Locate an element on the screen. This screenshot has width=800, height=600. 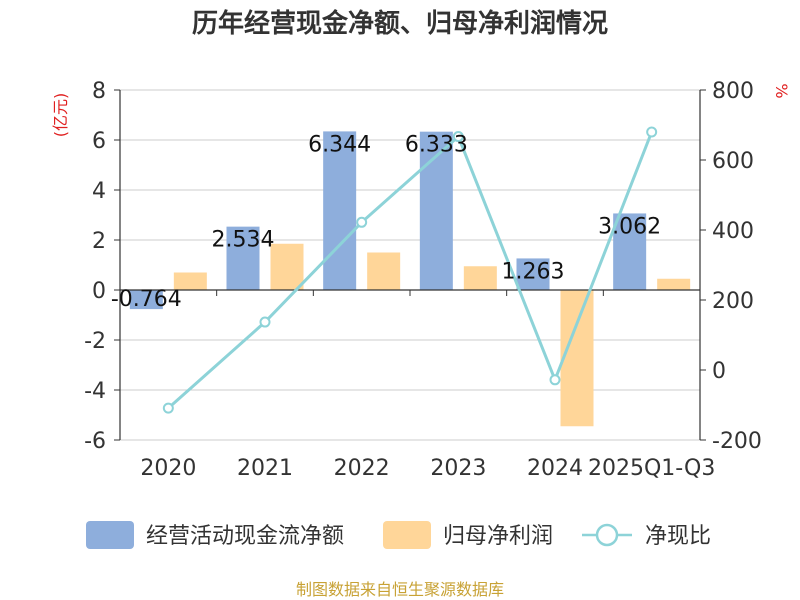
x-tick-label: 2024 is located at coordinates (555, 468).